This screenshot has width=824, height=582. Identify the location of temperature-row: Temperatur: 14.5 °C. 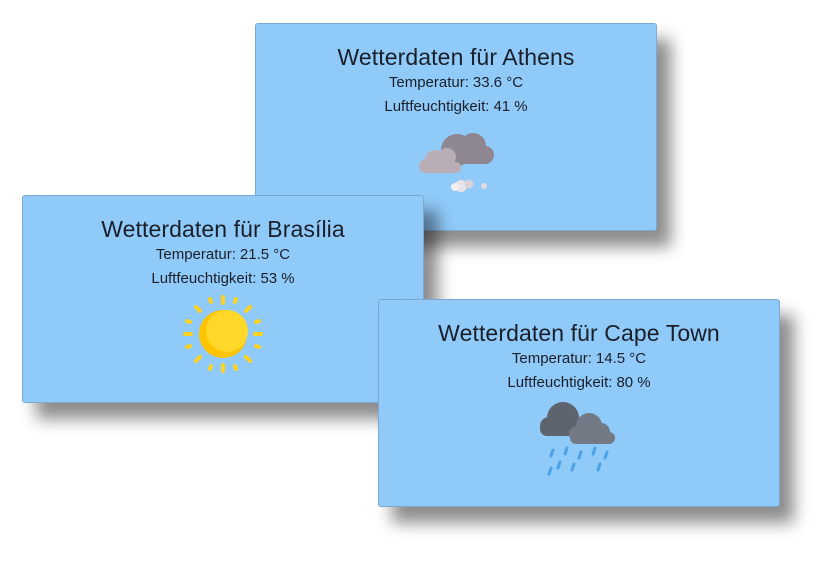
(579, 359).